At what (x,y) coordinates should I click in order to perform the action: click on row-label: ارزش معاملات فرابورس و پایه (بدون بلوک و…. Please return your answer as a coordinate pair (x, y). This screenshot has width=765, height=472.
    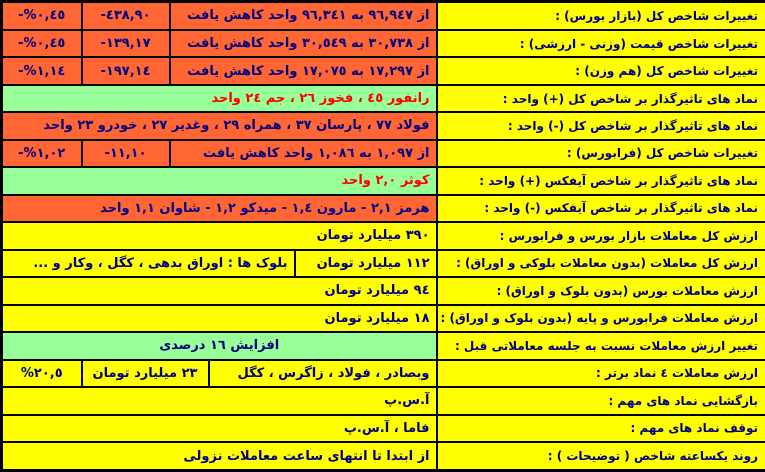
    Looking at the image, I should click on (600, 318).